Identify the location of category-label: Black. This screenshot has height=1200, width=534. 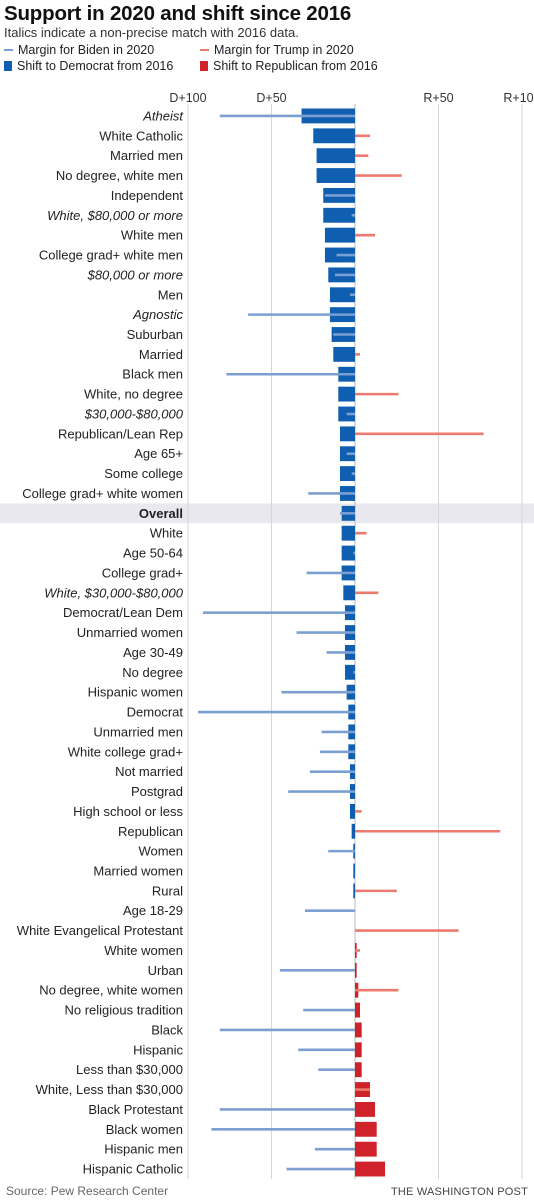
(167, 1029).